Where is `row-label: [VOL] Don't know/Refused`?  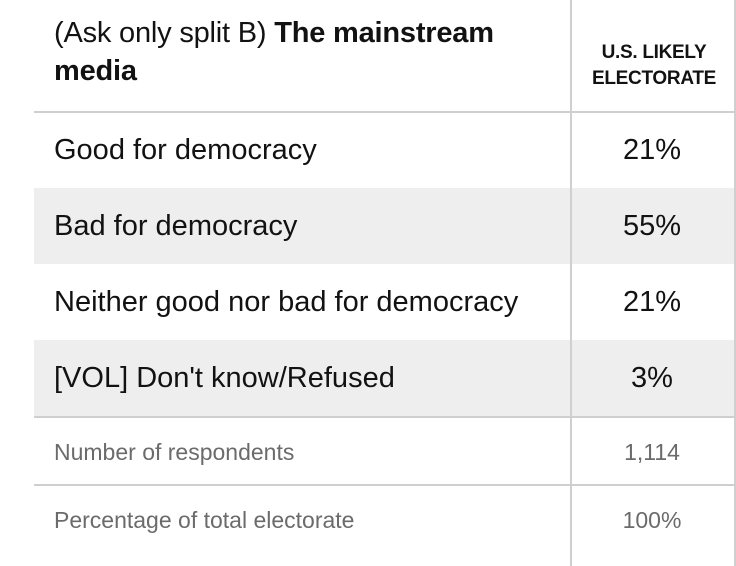 row-label: [VOL] Don't know/Refused is located at coordinates (224, 378).